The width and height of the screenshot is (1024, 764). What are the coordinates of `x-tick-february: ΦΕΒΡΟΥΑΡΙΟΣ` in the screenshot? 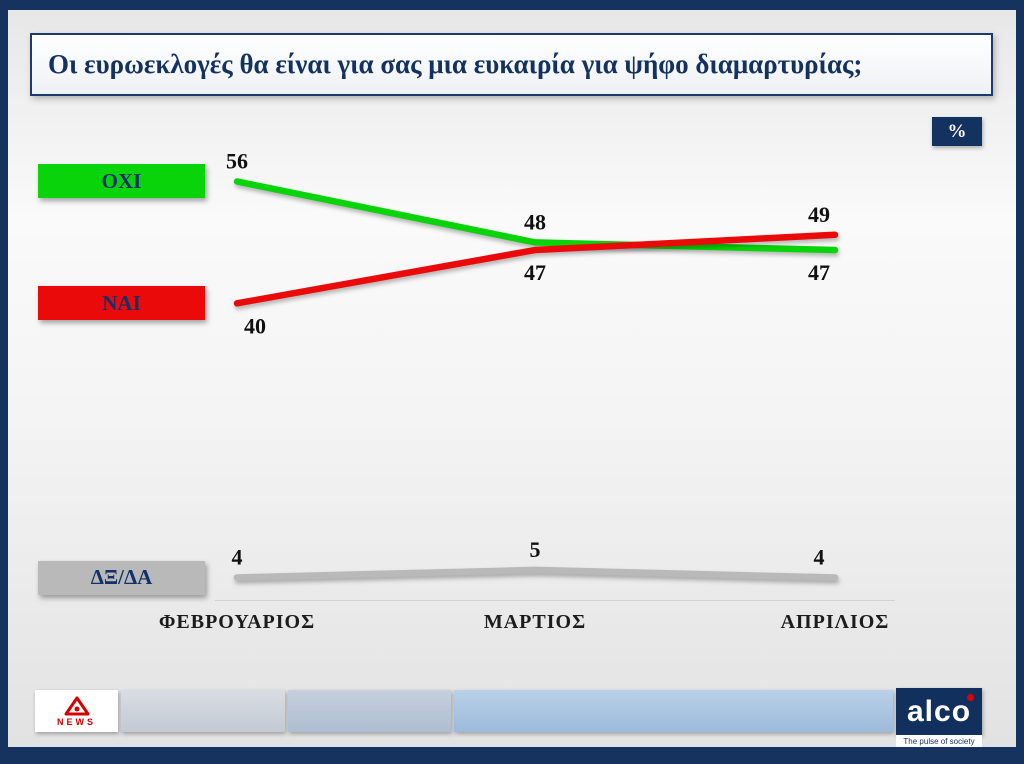 It's located at (237, 622).